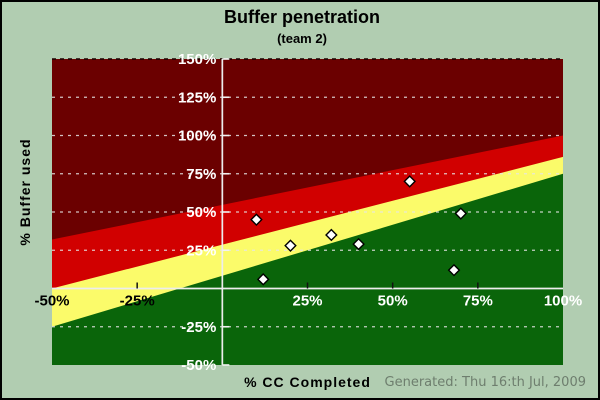 The height and width of the screenshot is (400, 600). I want to click on y-tick-label: 75%, so click(201, 174).